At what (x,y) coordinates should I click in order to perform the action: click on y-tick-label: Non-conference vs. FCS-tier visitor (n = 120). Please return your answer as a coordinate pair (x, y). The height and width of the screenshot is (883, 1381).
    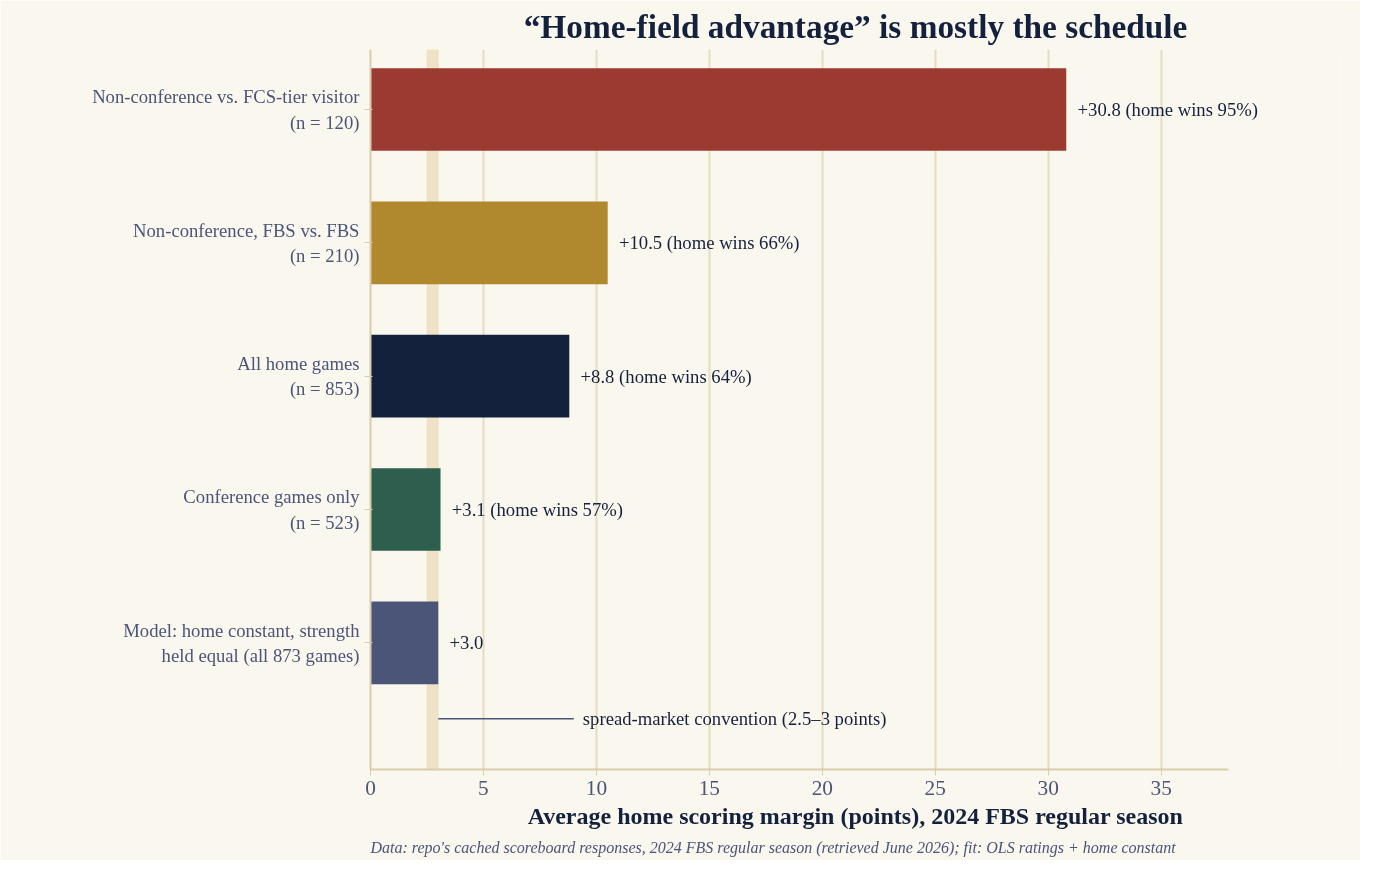
    Looking at the image, I should click on (226, 110).